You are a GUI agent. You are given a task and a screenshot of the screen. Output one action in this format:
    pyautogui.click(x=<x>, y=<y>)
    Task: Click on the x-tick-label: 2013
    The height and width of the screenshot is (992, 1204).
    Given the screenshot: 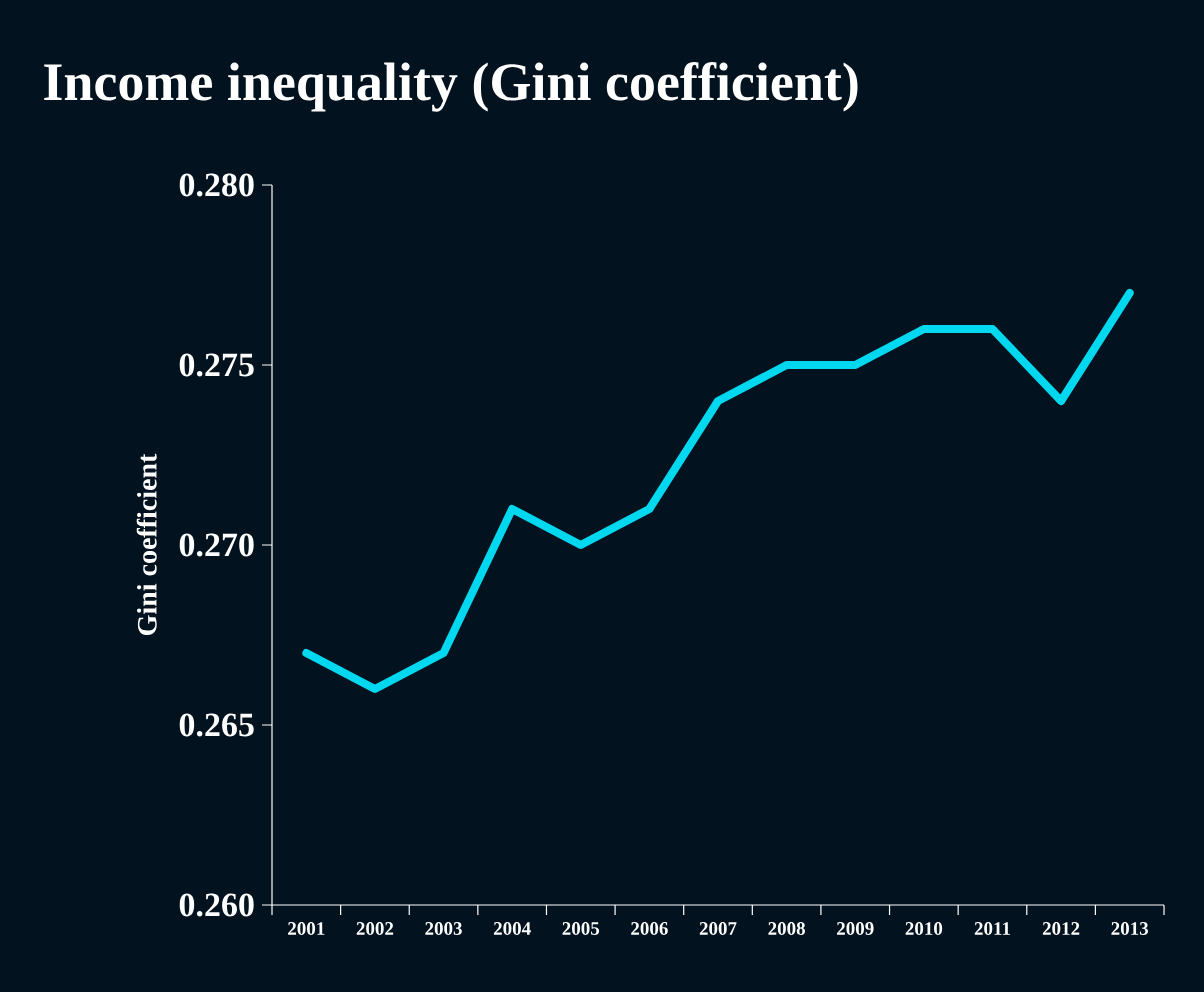 What is the action you would take?
    pyautogui.click(x=1130, y=928)
    